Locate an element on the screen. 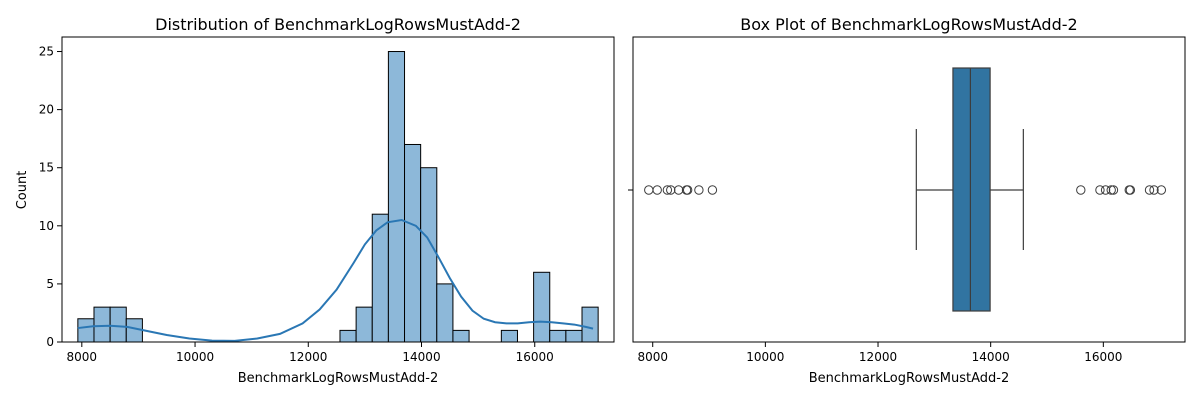 This screenshot has width=1200, height=400. interquartile-box is located at coordinates (971, 189).